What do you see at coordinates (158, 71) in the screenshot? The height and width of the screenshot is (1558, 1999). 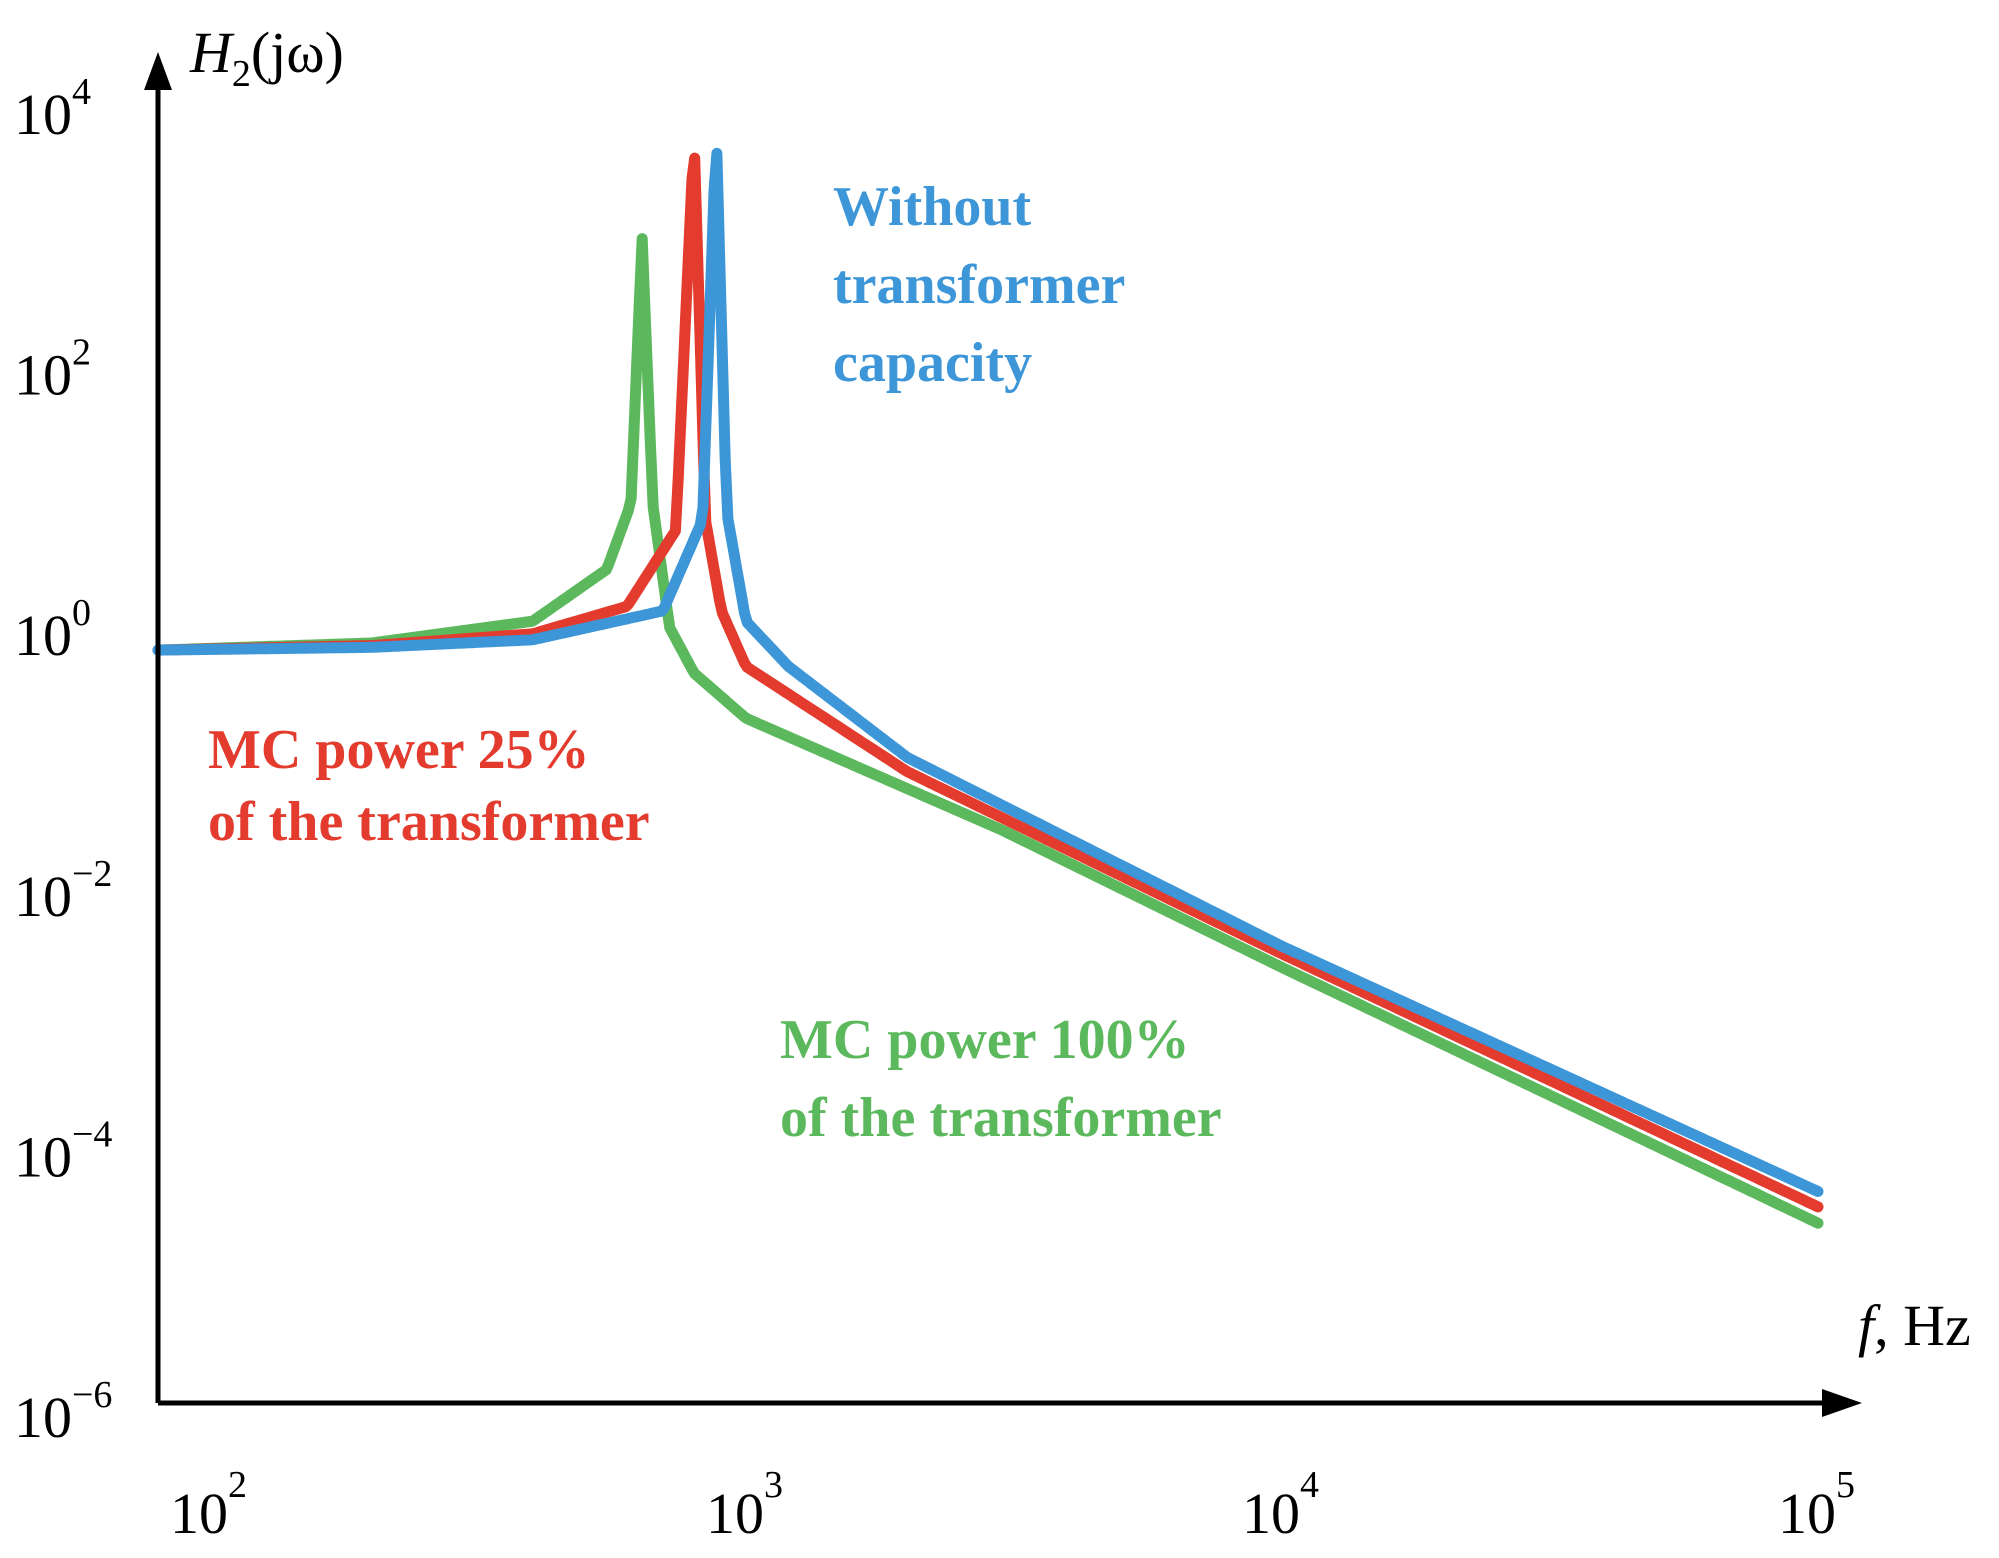 I see `y-axis-arrow` at bounding box center [158, 71].